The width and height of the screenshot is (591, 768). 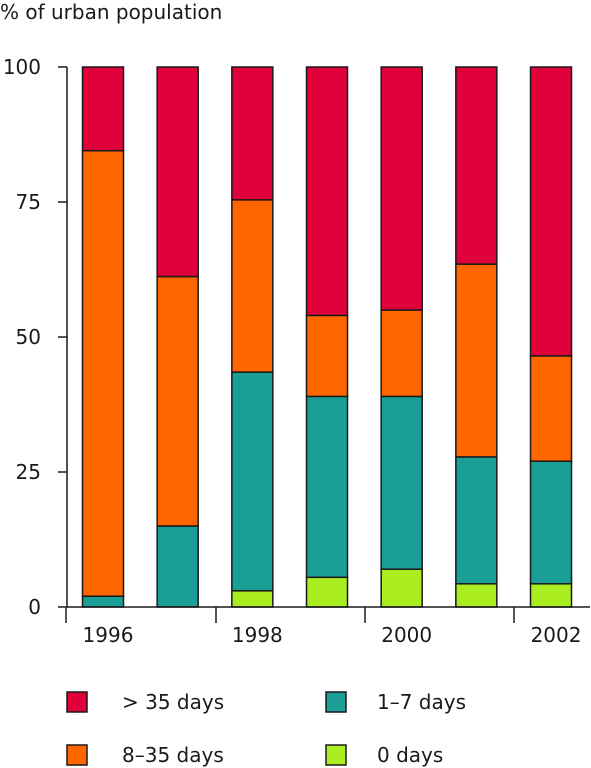 What do you see at coordinates (327, 487) in the screenshot?
I see `bar-segment-1999-s1` at bounding box center [327, 487].